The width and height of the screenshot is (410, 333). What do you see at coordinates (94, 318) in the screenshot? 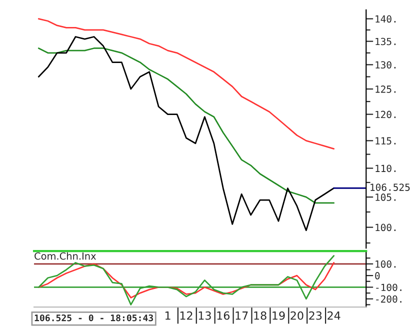
I see `text: 106.525 - 0 - 18:05:43` at bounding box center [94, 318].